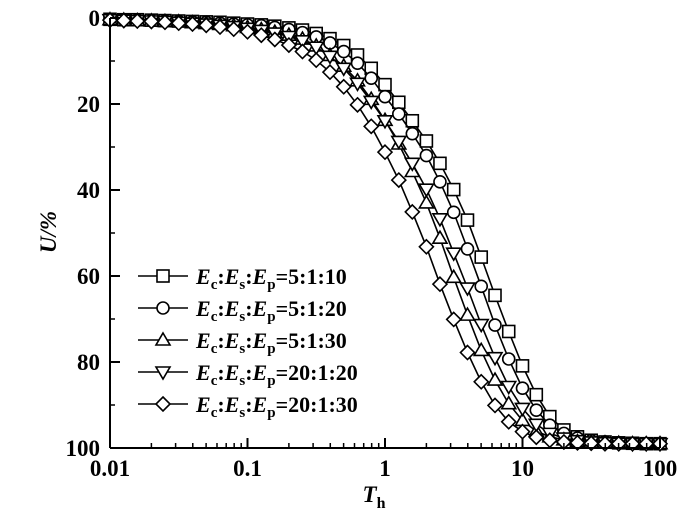 The width and height of the screenshot is (692, 525). Describe the element at coordinates (48, 232) in the screenshot. I see `y-axis-label: U/%` at that location.